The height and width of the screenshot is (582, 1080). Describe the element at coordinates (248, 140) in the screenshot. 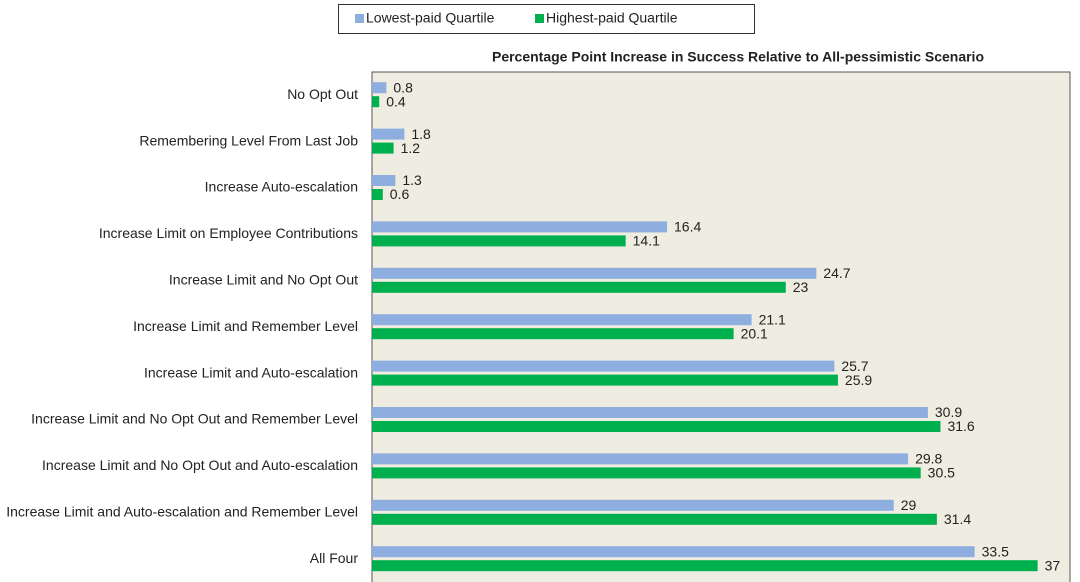

I see `y-tick-label: Remembering Level From Last Job` at that location.